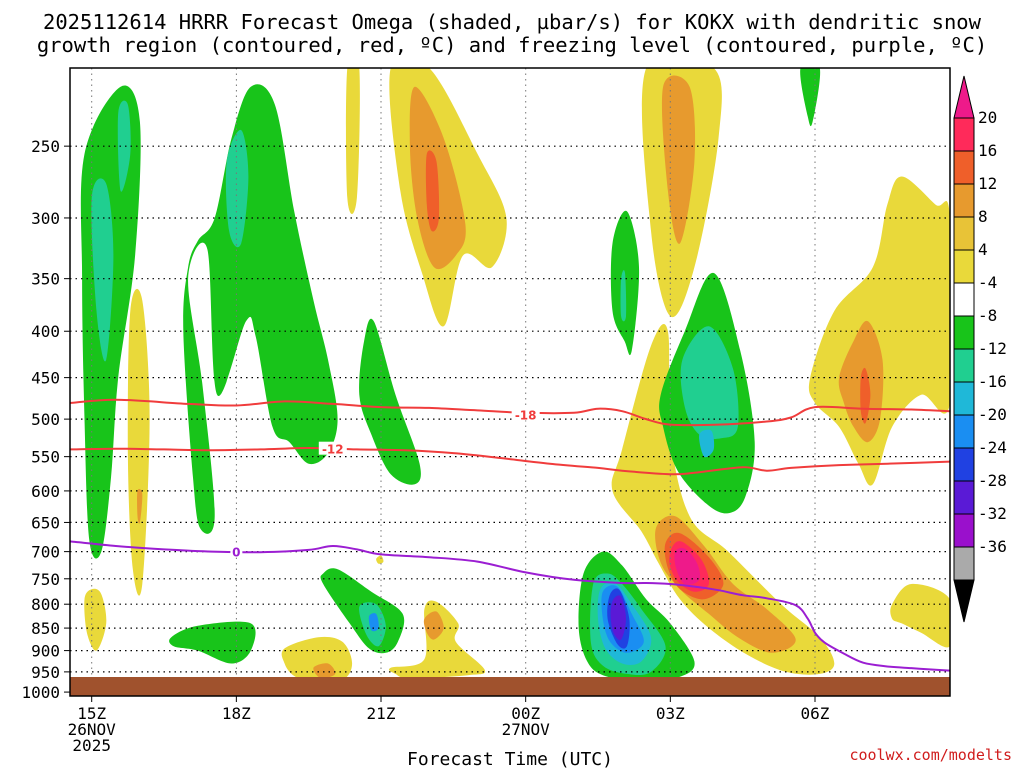  What do you see at coordinates (45, 651) in the screenshot?
I see `y-tick-label: 900` at bounding box center [45, 651].